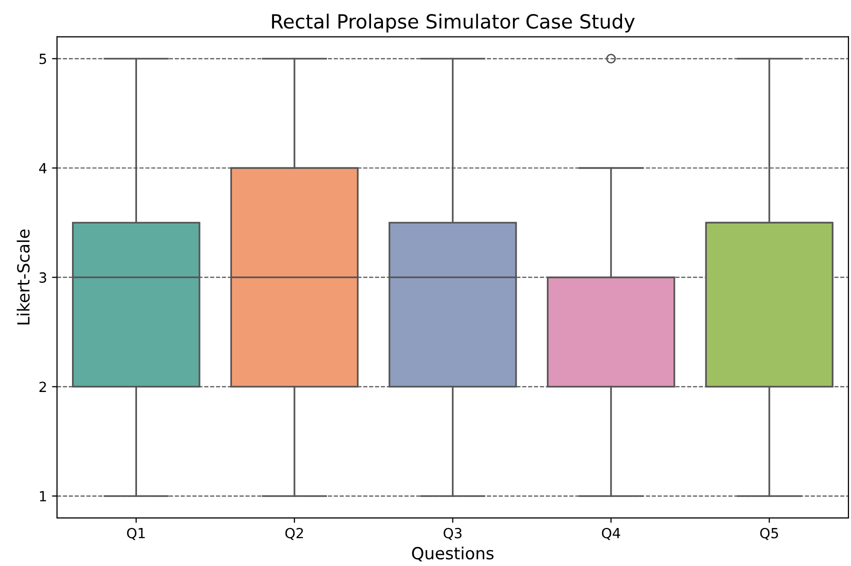 This screenshot has height=566, width=851. I want to click on y-tick-label: 3, so click(43, 277).